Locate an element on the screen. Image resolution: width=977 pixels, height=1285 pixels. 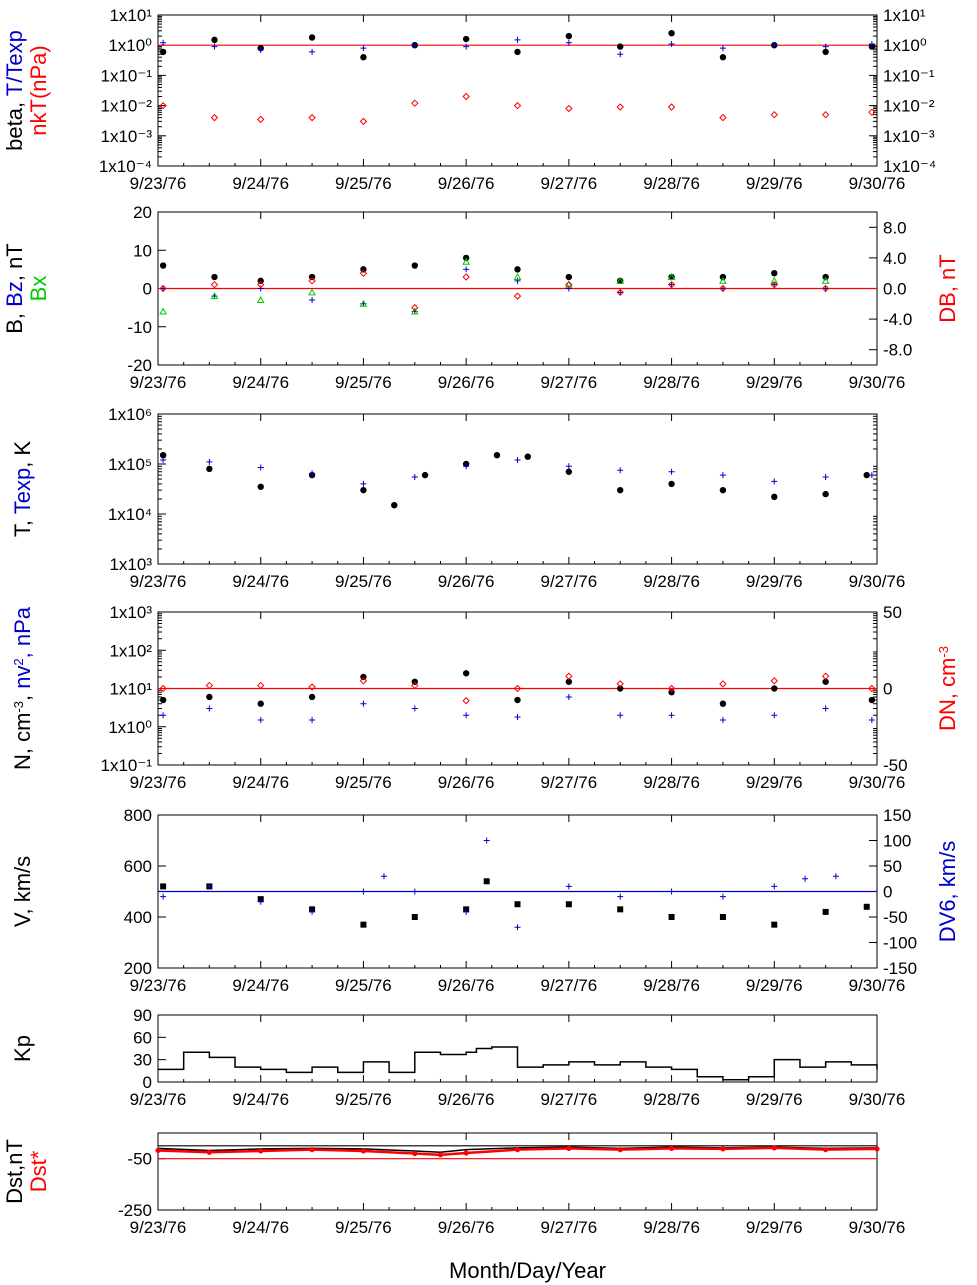
panel-2-y-right-tick-label: -8.0 is located at coordinates (897, 350).